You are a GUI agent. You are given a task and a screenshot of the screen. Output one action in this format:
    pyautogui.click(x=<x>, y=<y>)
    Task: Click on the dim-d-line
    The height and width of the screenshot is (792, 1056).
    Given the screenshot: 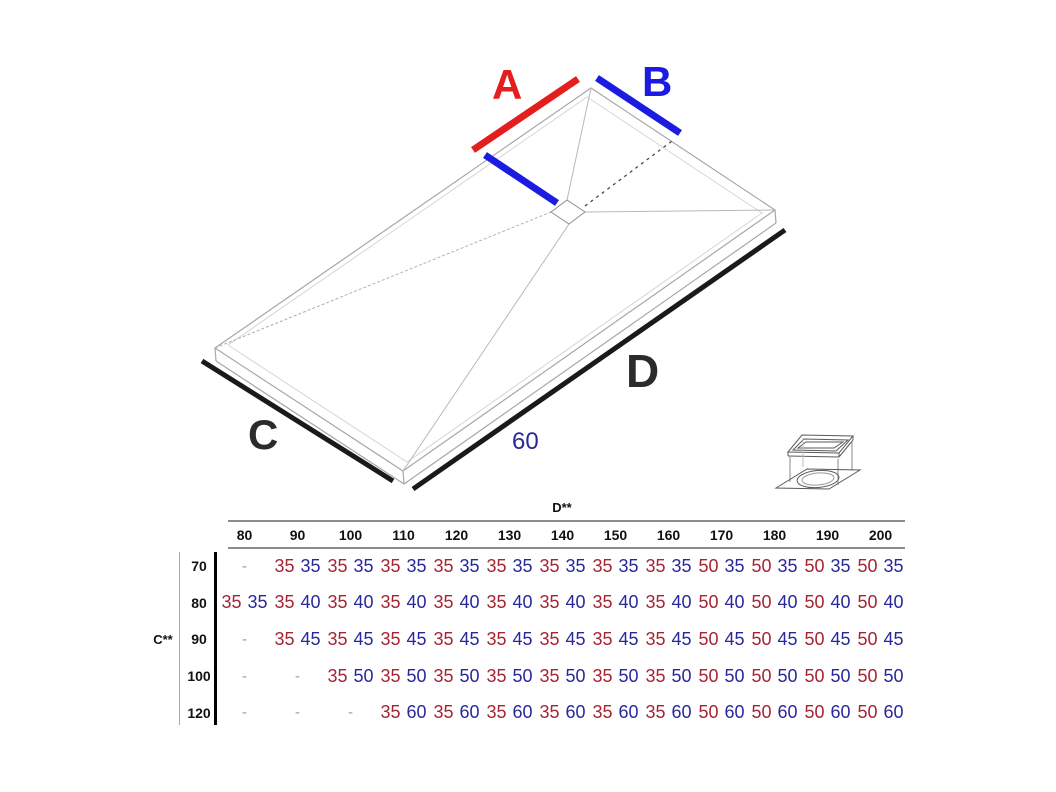 What is the action you would take?
    pyautogui.click(x=599, y=359)
    